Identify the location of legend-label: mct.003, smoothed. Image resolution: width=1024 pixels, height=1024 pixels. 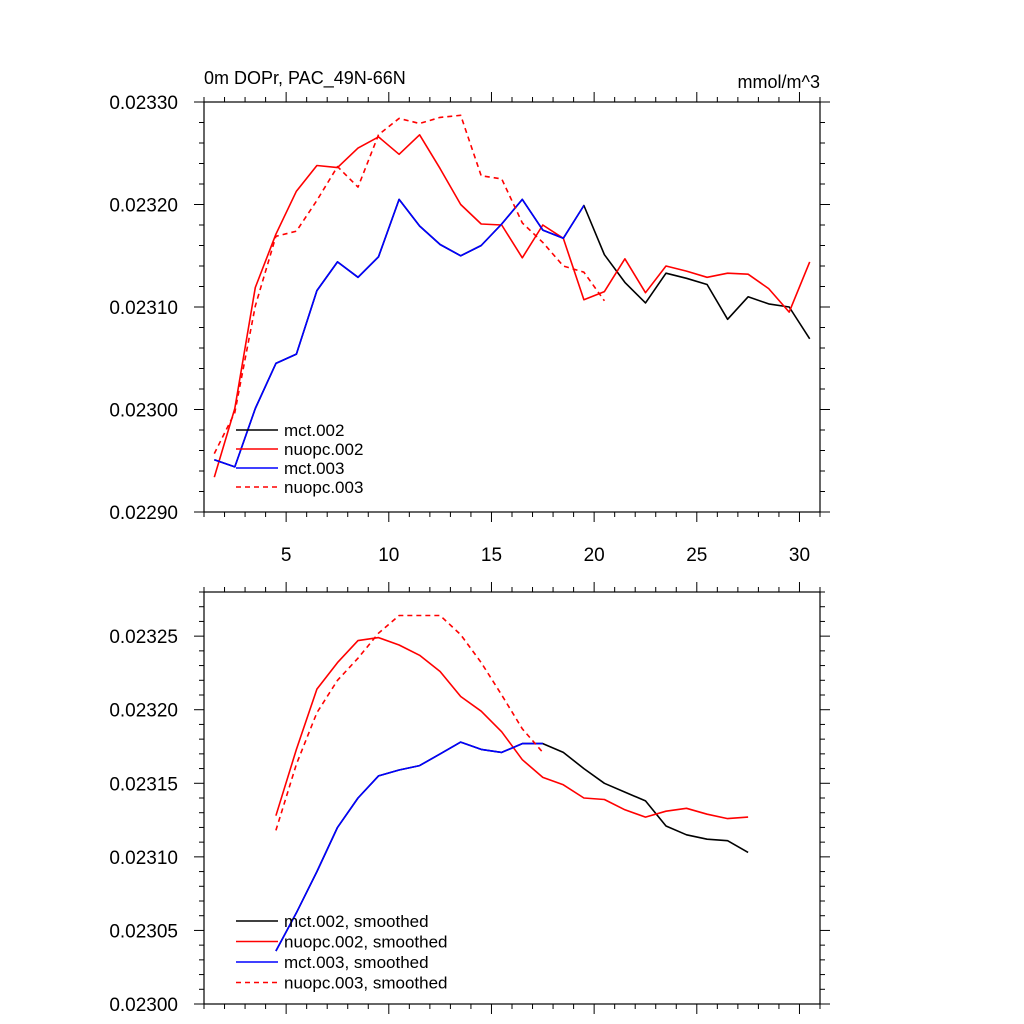
(356, 962).